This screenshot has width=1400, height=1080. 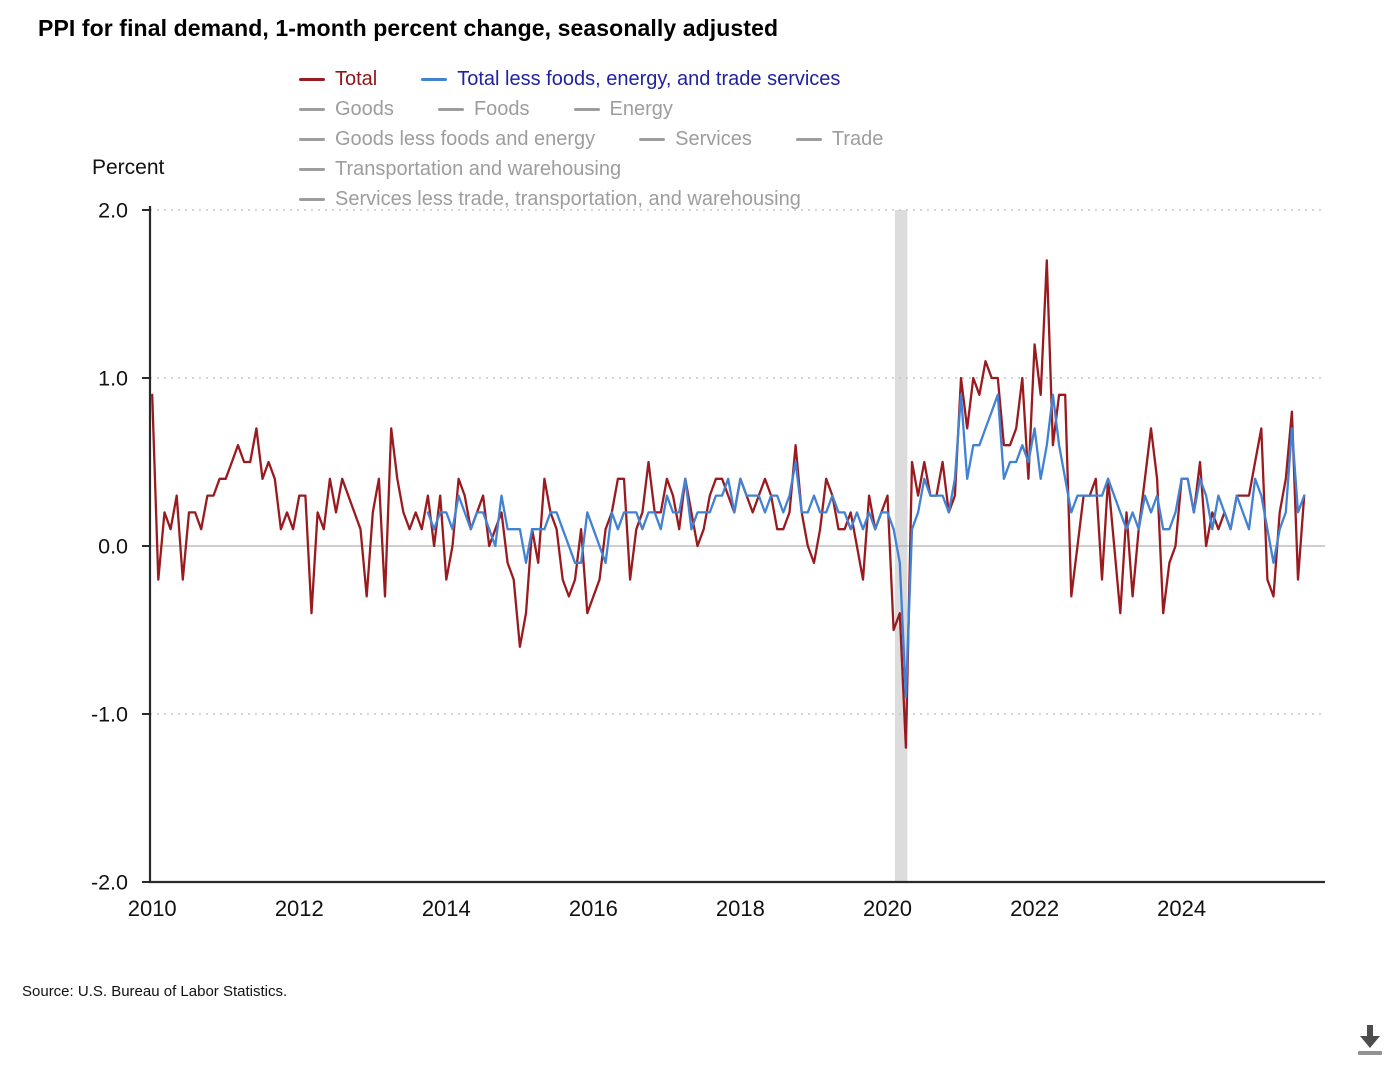 What do you see at coordinates (356, 78) in the screenshot?
I see `legend-label: Total` at bounding box center [356, 78].